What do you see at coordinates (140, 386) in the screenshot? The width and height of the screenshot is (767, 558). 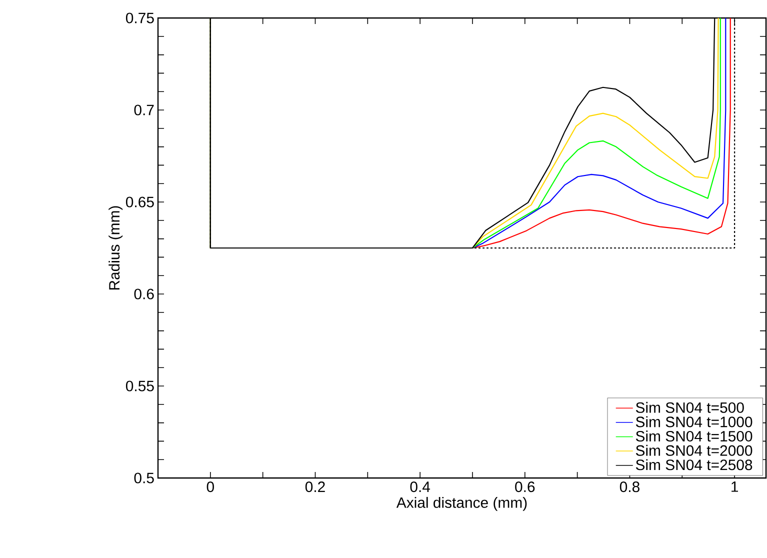 I see `y-tick-label: 0.55` at bounding box center [140, 386].